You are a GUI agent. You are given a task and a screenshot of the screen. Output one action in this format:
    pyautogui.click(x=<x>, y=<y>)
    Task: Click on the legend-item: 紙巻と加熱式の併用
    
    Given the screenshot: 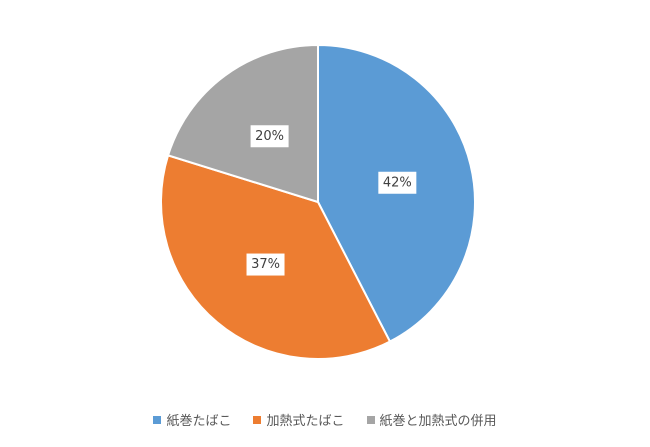 What is the action you would take?
    pyautogui.click(x=431, y=419)
    